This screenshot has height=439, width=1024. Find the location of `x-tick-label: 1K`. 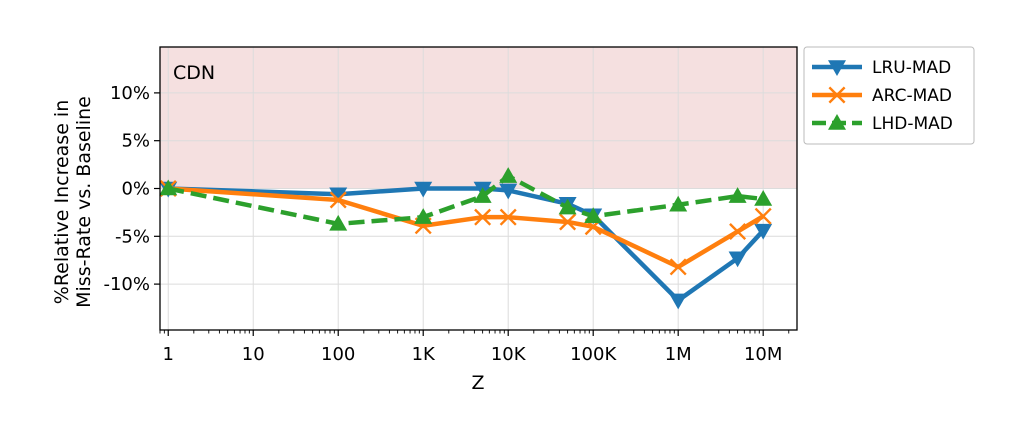

x-tick-label: 1K is located at coordinates (424, 354).